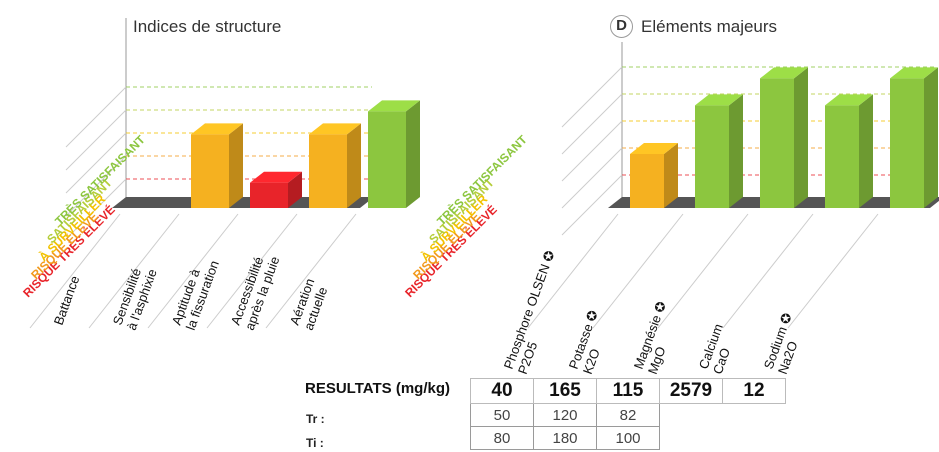 The image size is (939, 452). Describe the element at coordinates (502, 415) in the screenshot. I see `tr-p2o5: 50` at that location.